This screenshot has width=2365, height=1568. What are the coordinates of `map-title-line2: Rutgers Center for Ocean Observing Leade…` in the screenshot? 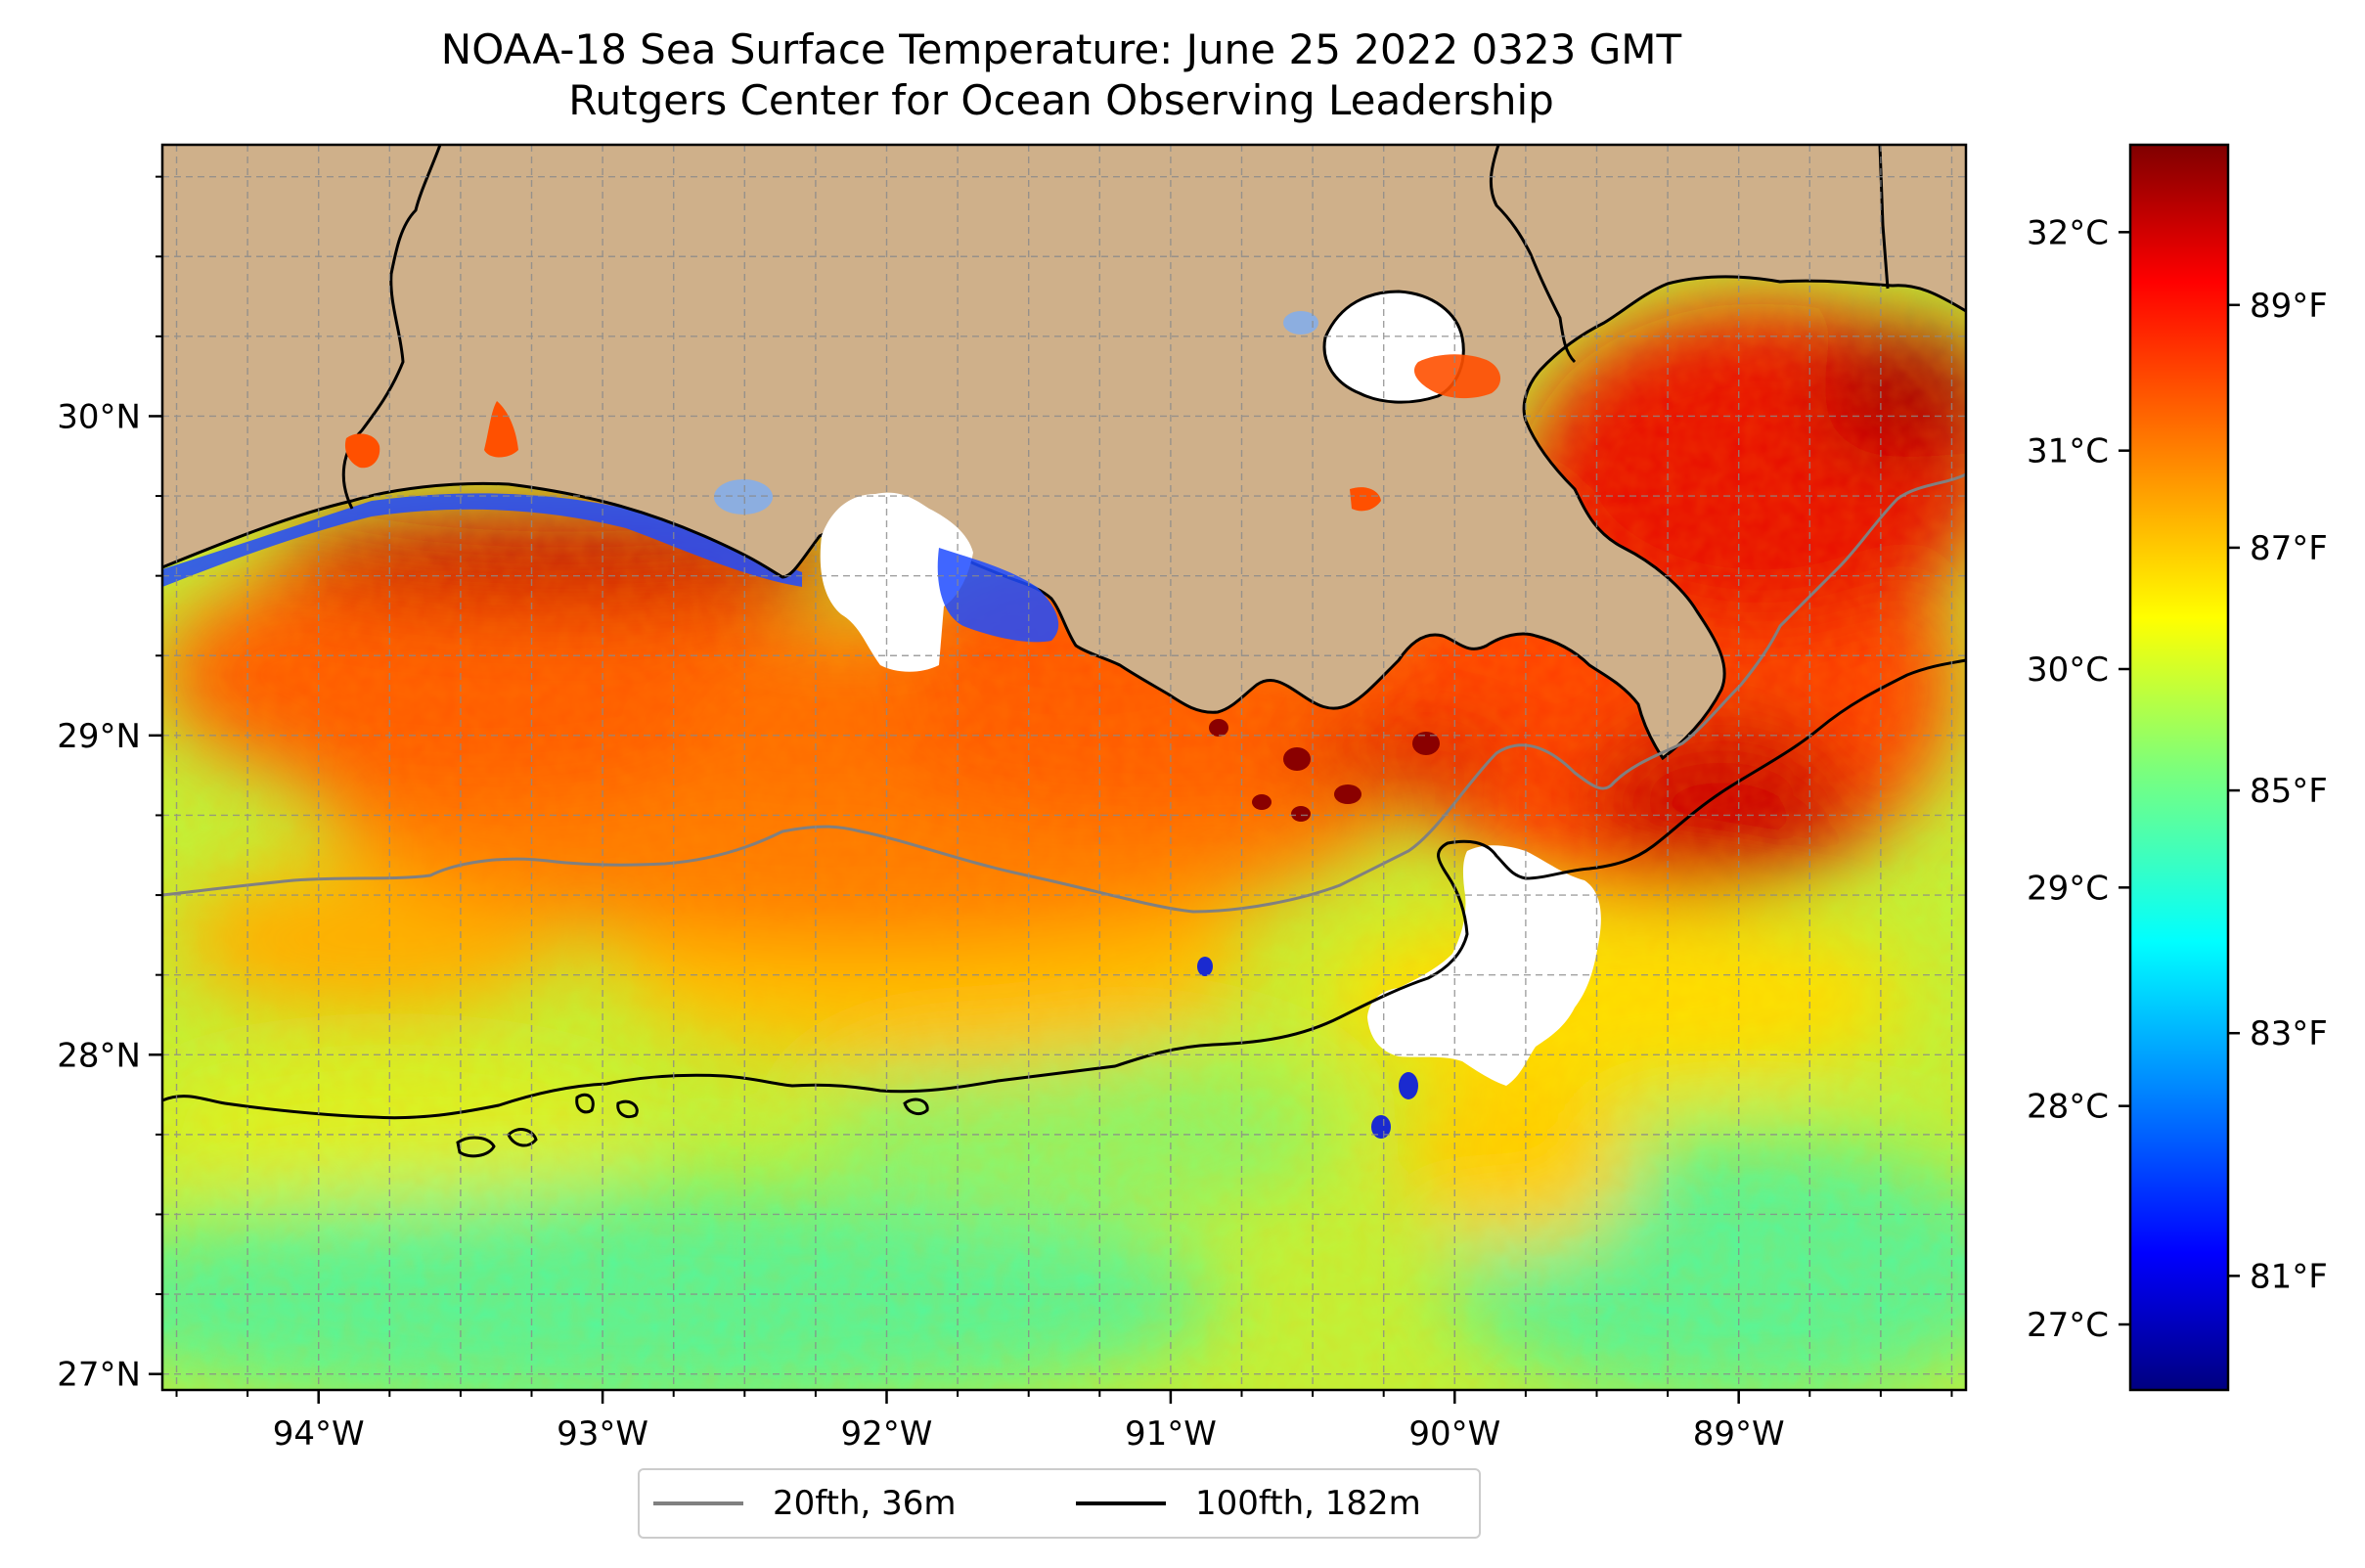 It's located at (1061, 100).